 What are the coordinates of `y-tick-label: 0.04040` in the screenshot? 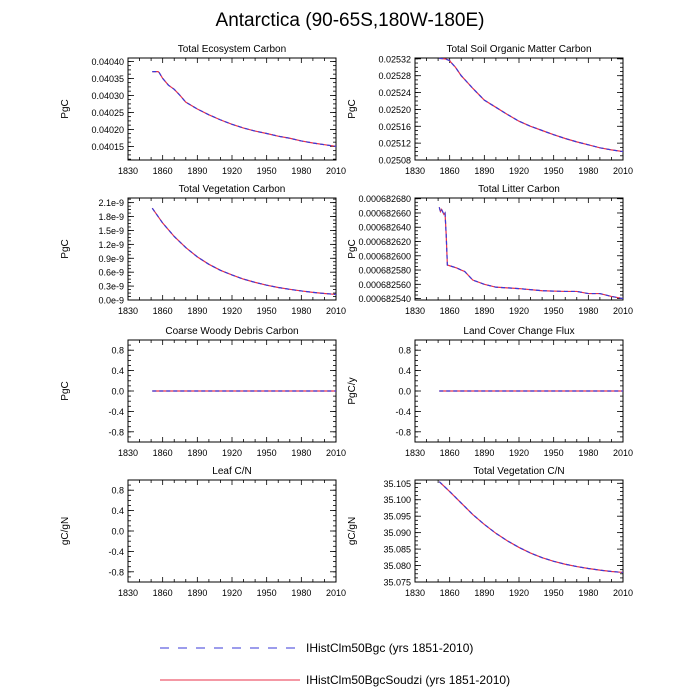 It's located at (107, 62).